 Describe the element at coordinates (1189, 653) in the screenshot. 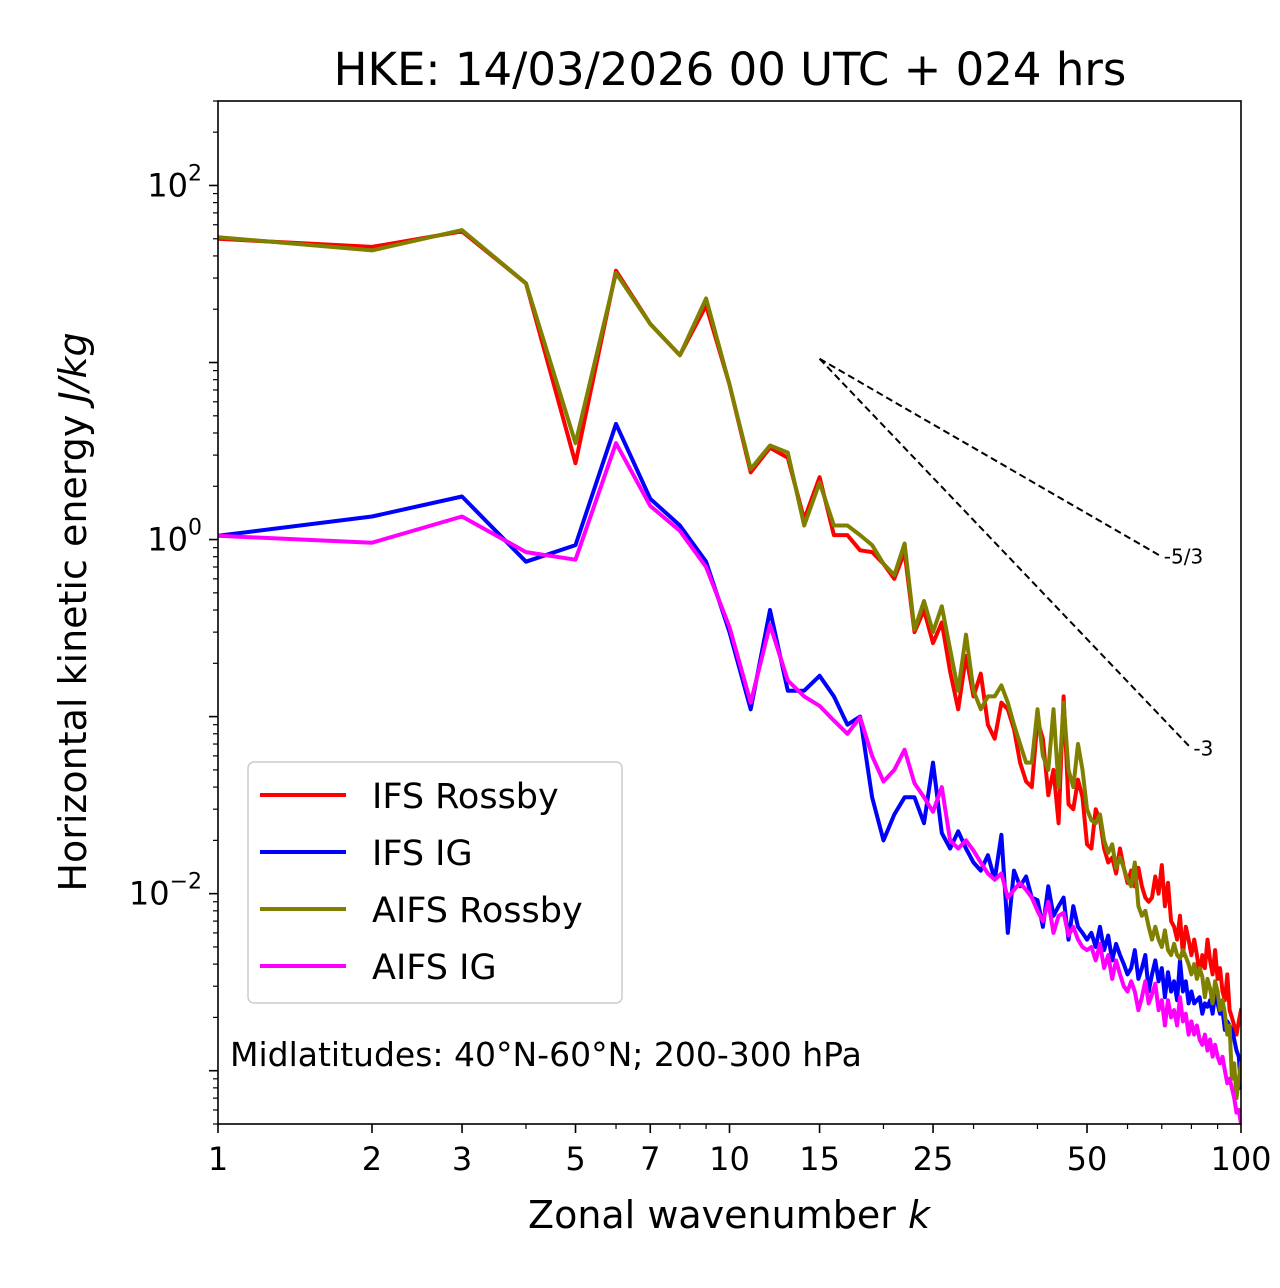

I see `reference-slope-labels: -5/3 -3` at that location.